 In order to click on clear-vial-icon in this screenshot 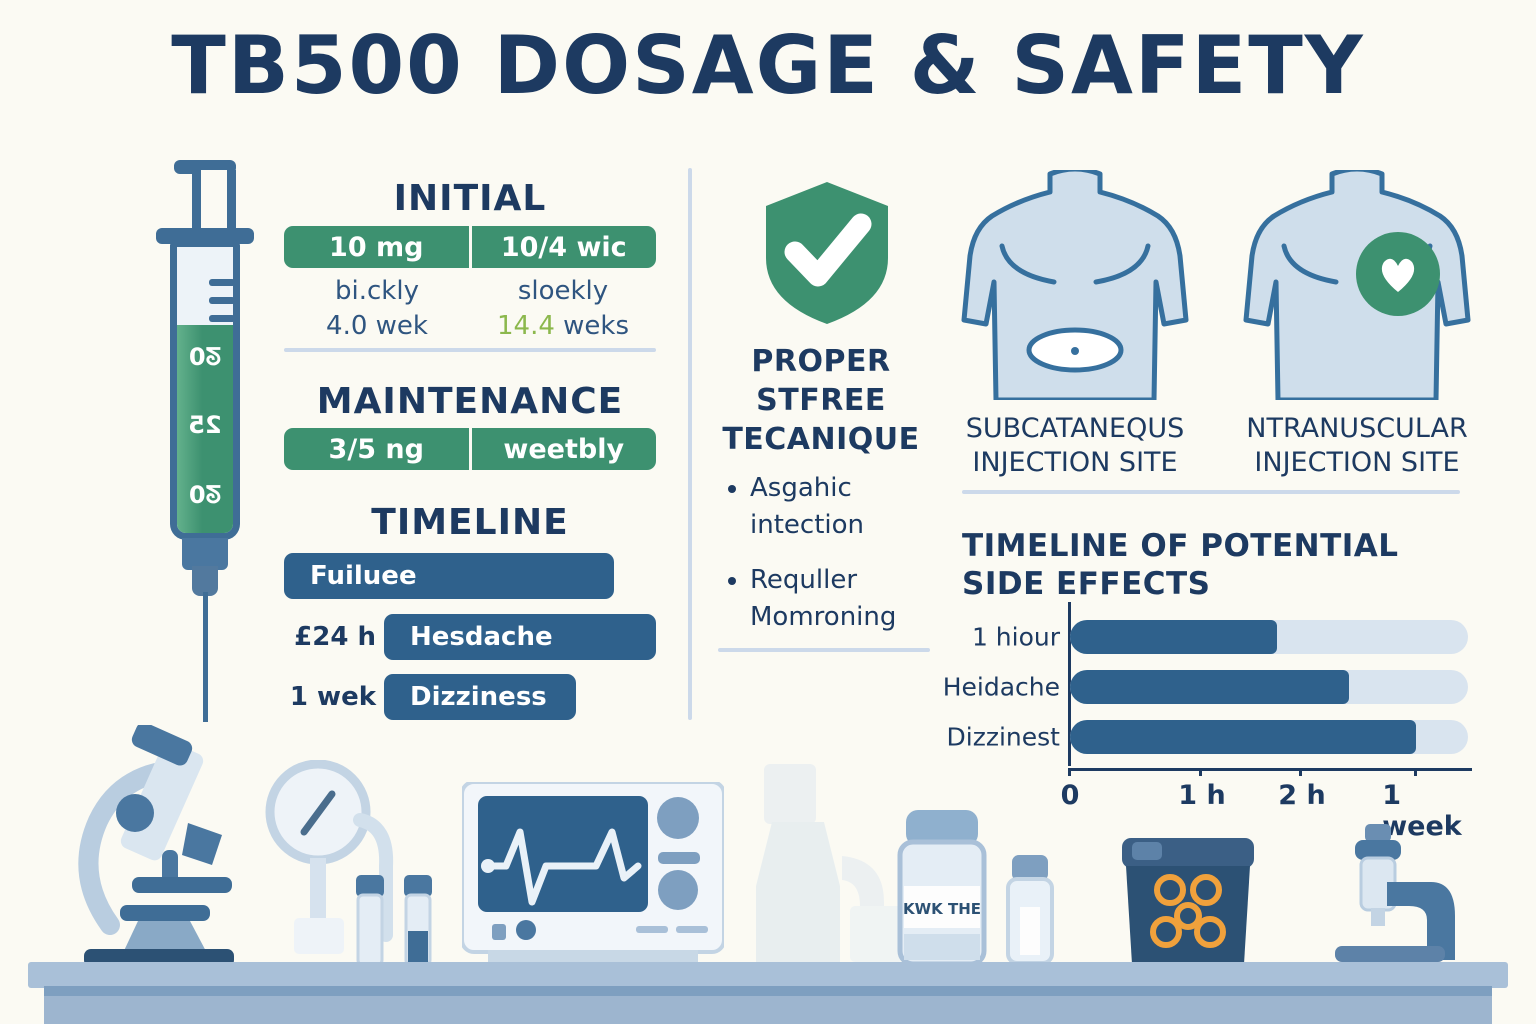, I will do `click(1030, 911)`.